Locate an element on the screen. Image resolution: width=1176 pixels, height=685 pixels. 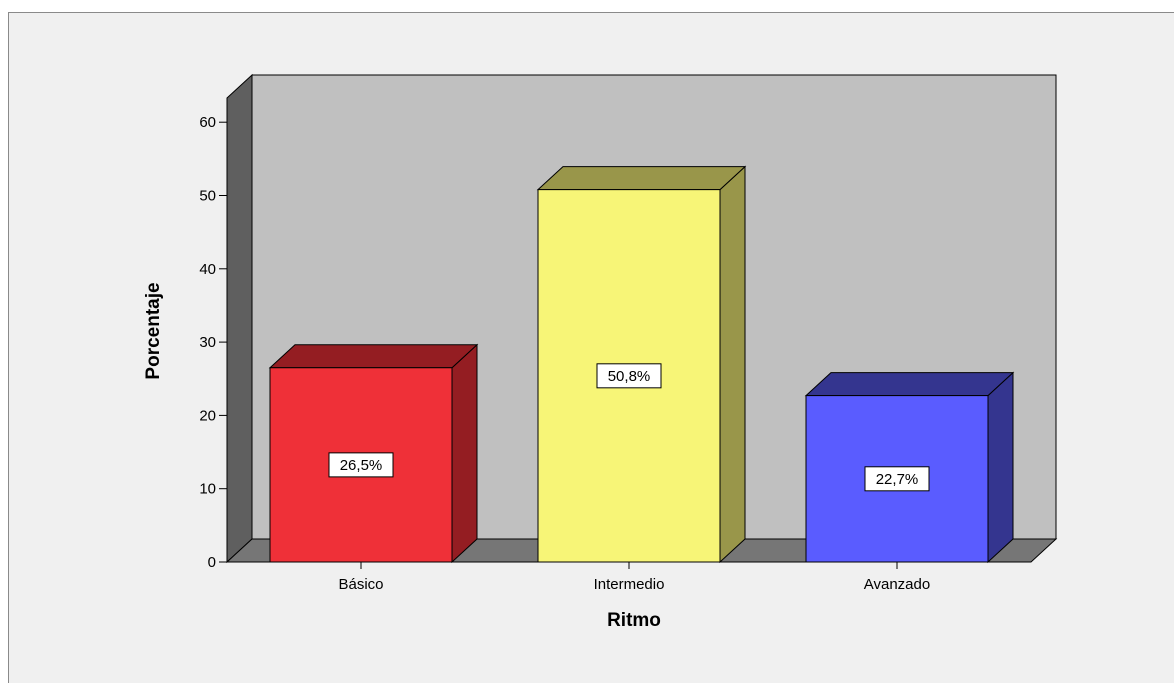
x-category-label: Básico is located at coordinates (360, 584).